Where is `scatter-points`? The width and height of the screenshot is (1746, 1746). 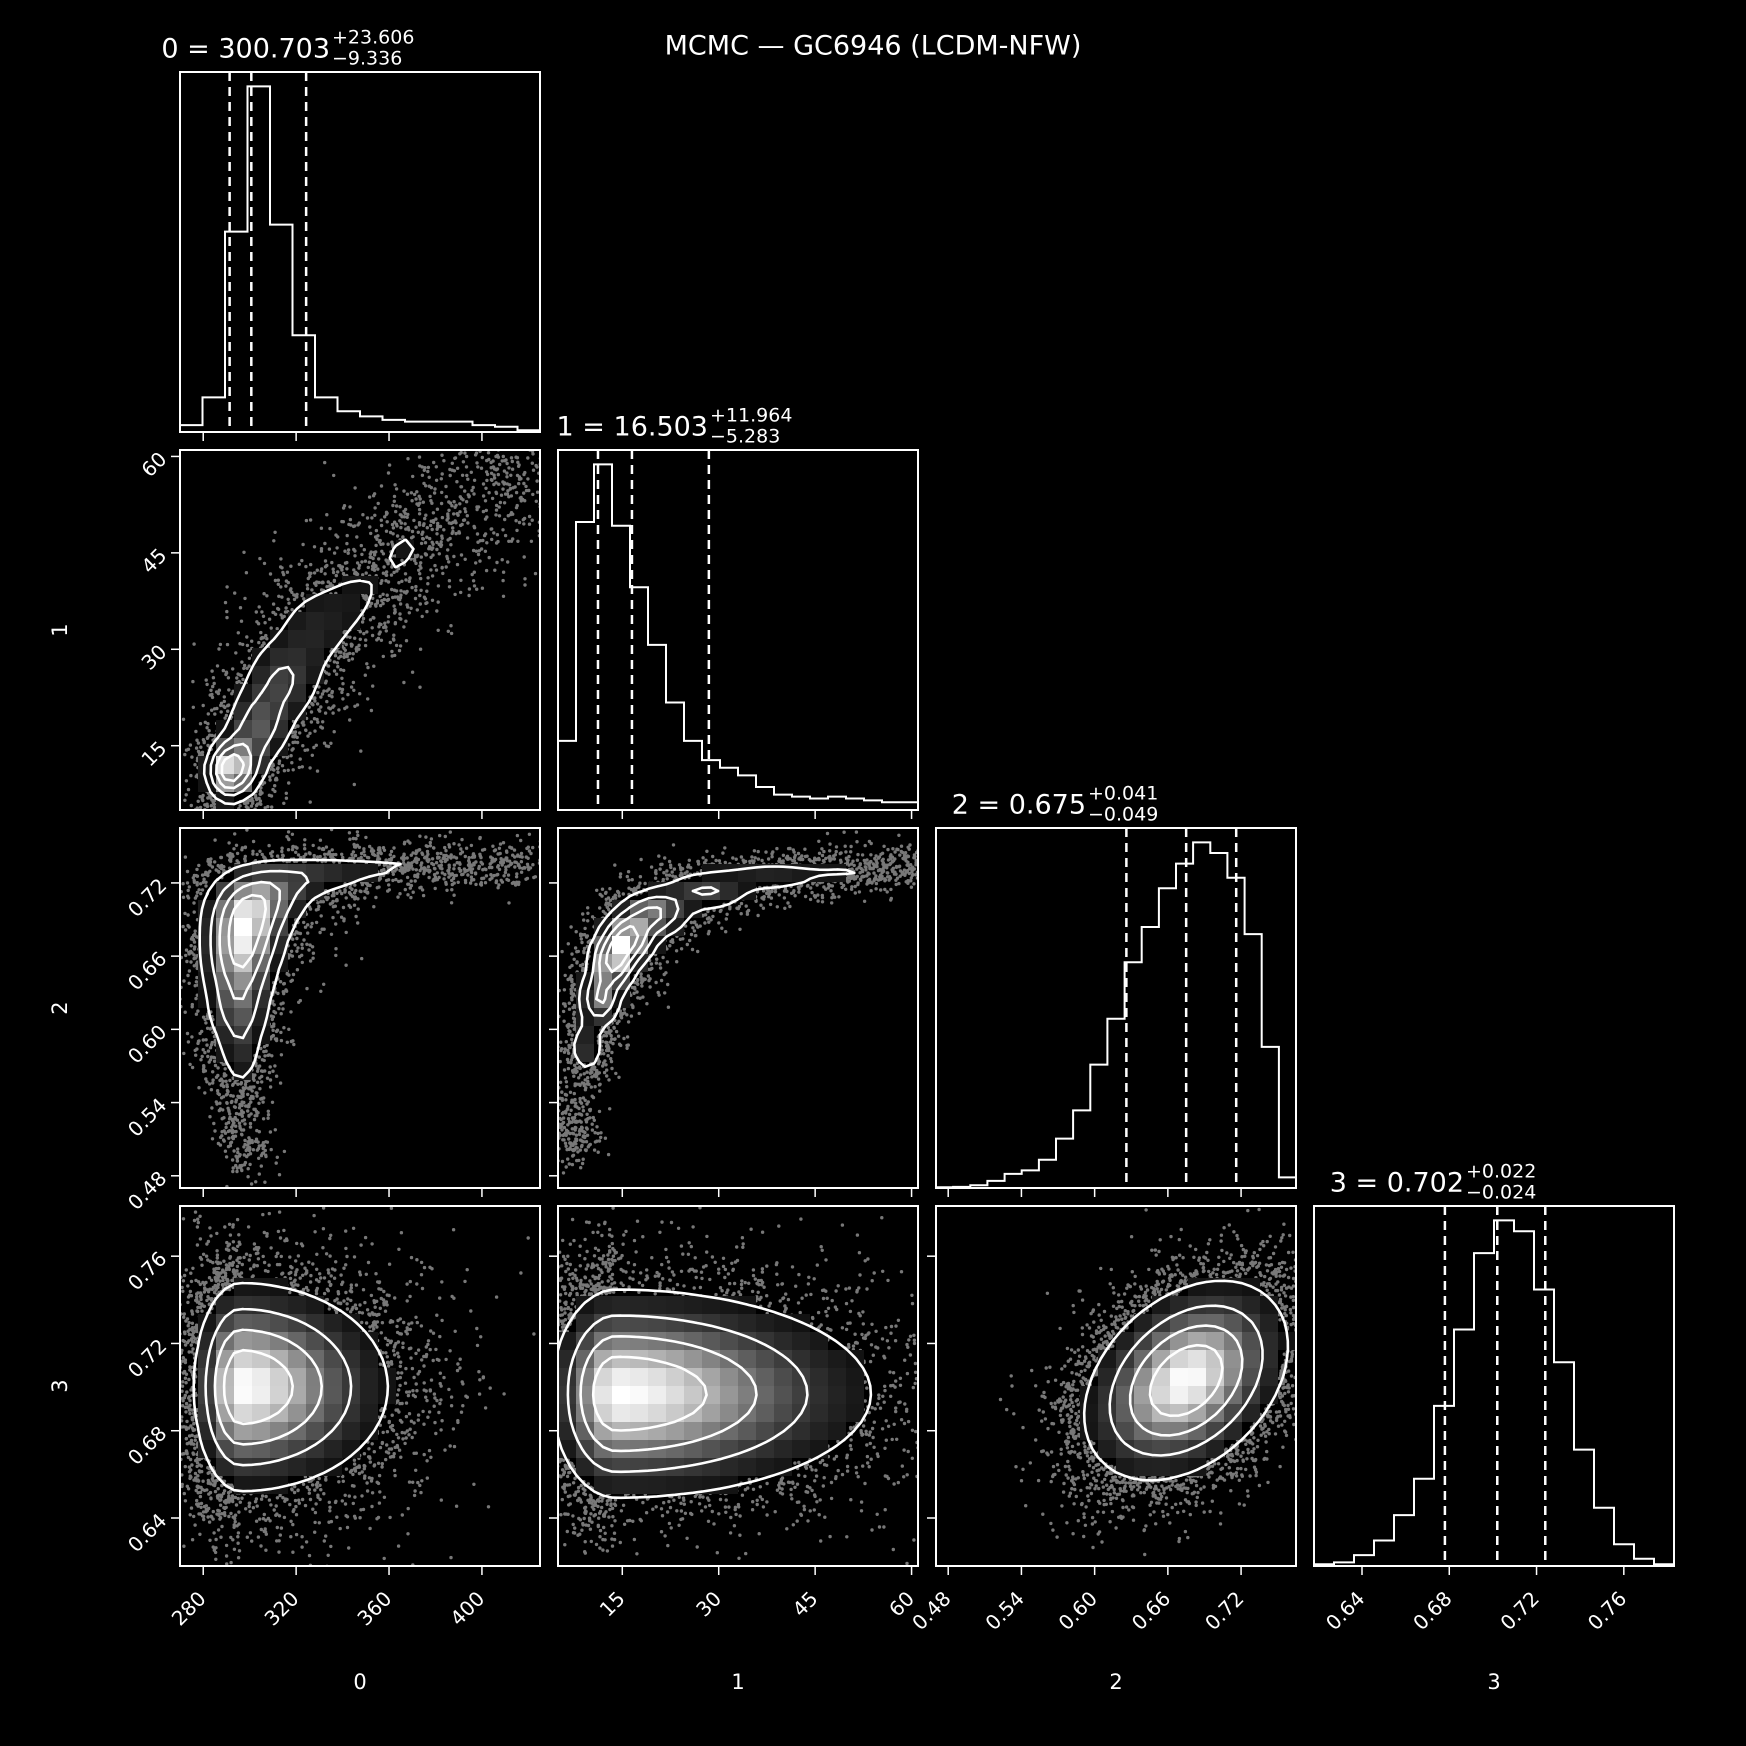 scatter-points is located at coordinates (360, 630).